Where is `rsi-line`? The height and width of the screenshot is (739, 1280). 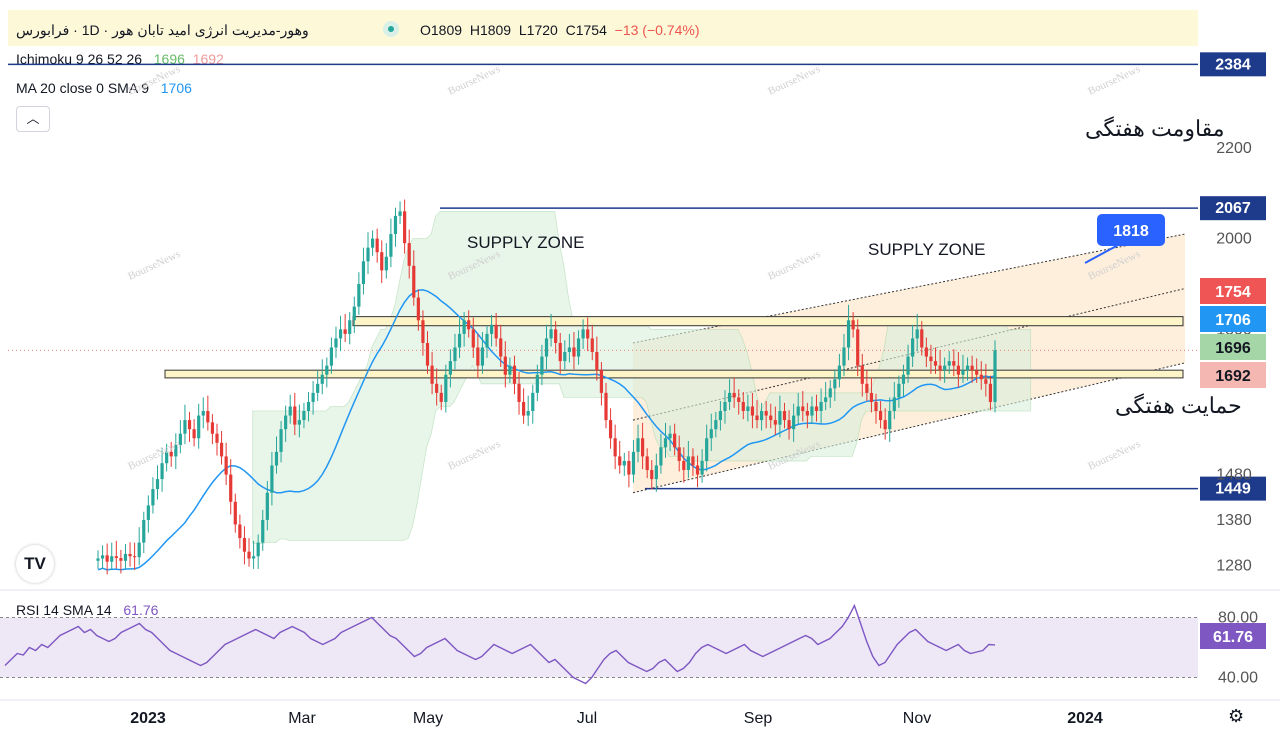 rsi-line is located at coordinates (500, 644).